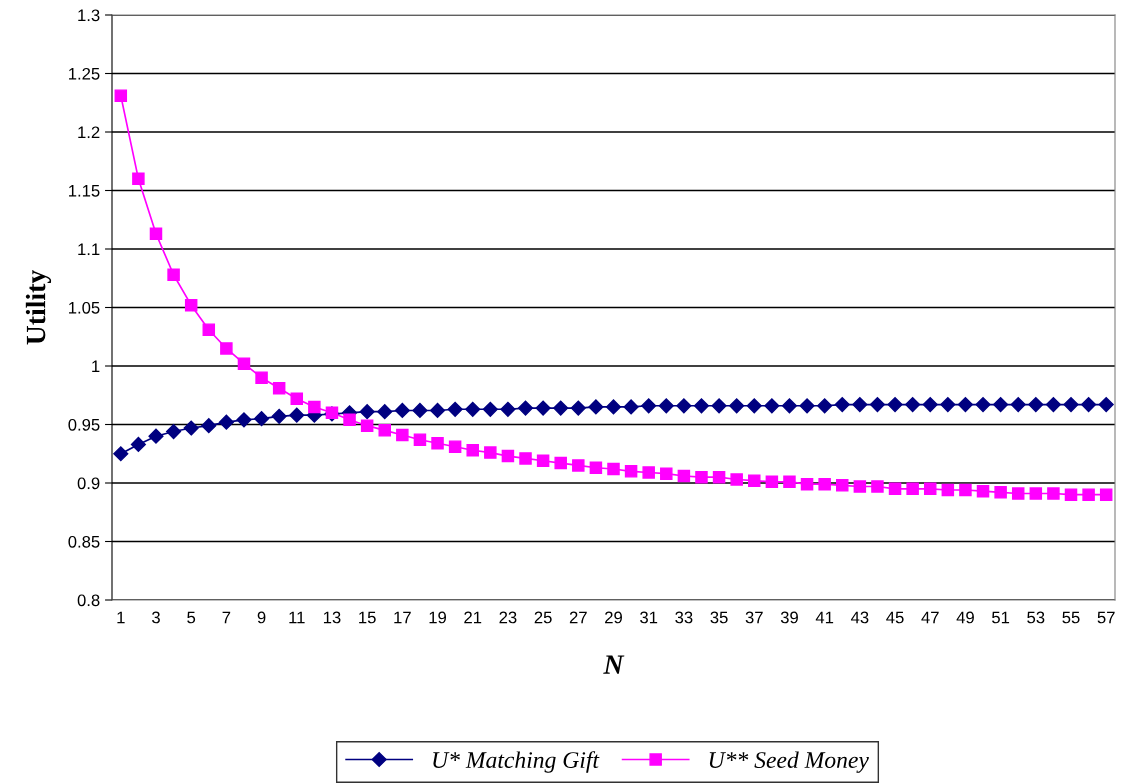 The width and height of the screenshot is (1125, 784). What do you see at coordinates (332, 617) in the screenshot?
I see `x-tick-label: 13` at bounding box center [332, 617].